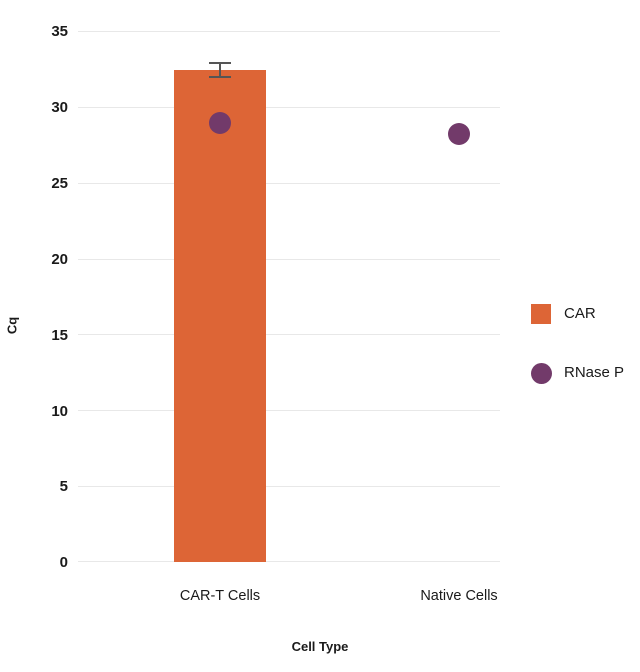 The width and height of the screenshot is (640, 672). I want to click on y-tick-label-25: 25, so click(59, 183).